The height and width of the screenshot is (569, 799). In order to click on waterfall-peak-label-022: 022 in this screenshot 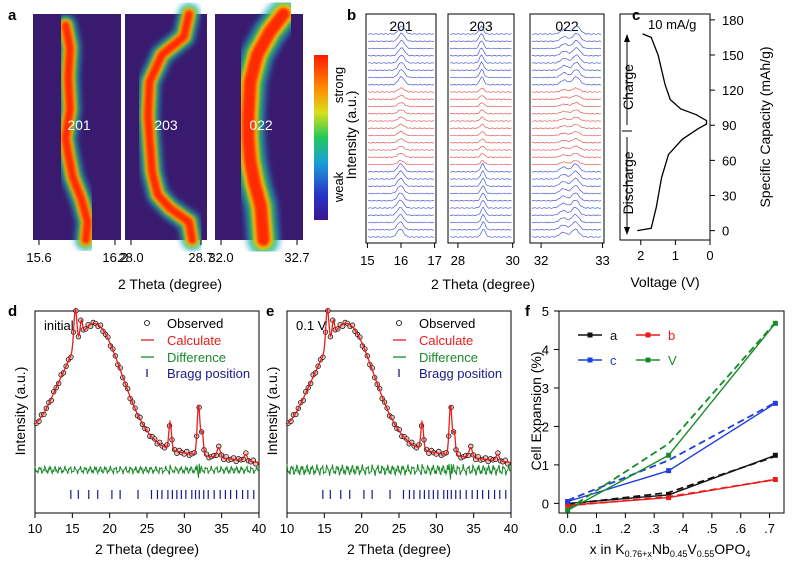, I will do `click(567, 26)`.